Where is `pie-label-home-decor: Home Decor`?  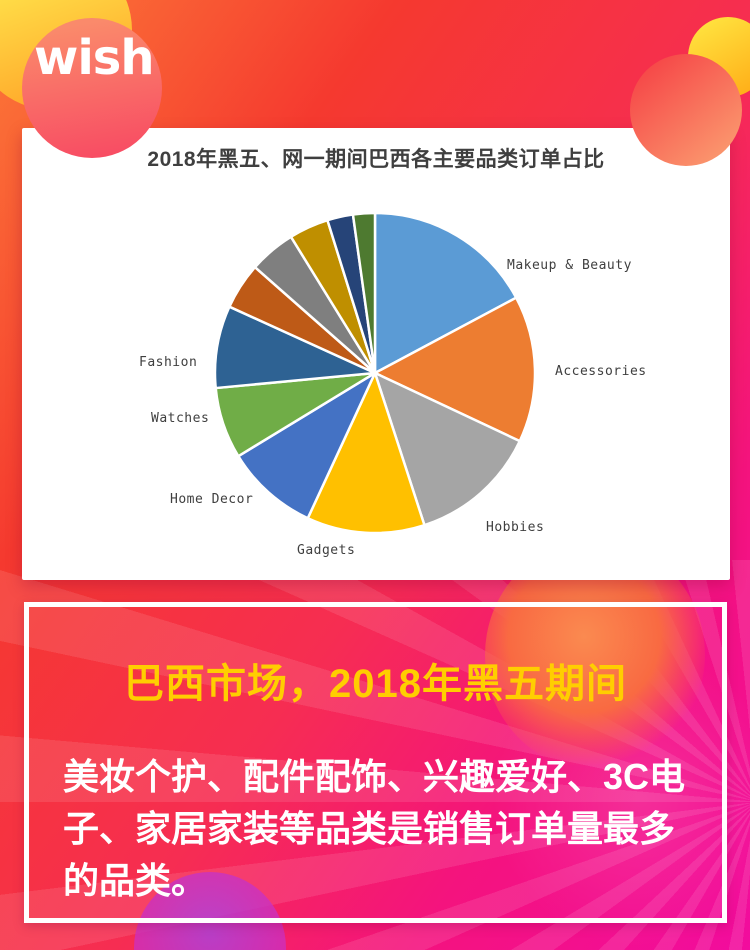 pie-label-home-decor: Home Decor is located at coordinates (212, 499).